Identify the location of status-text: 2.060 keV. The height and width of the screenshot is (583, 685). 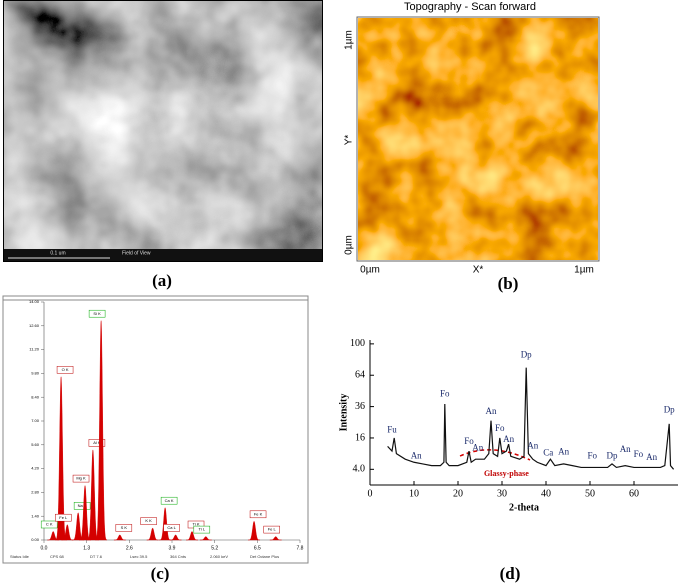
(219, 556).